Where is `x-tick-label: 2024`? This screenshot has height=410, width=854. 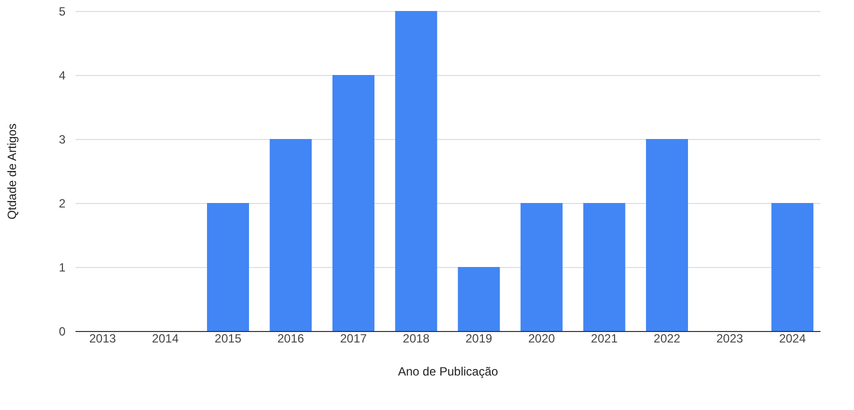
x-tick-label: 2024 is located at coordinates (792, 339).